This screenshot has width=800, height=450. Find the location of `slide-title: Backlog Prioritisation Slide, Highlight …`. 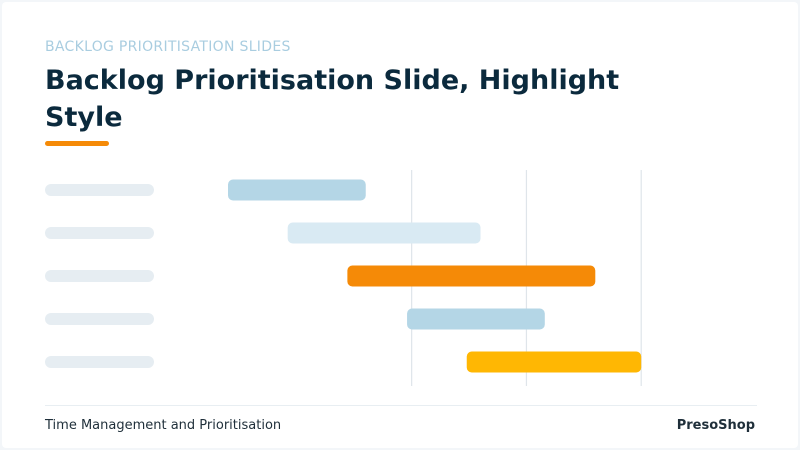

slide-title: Backlog Prioritisation Slide, Highlight … is located at coordinates (332, 99).